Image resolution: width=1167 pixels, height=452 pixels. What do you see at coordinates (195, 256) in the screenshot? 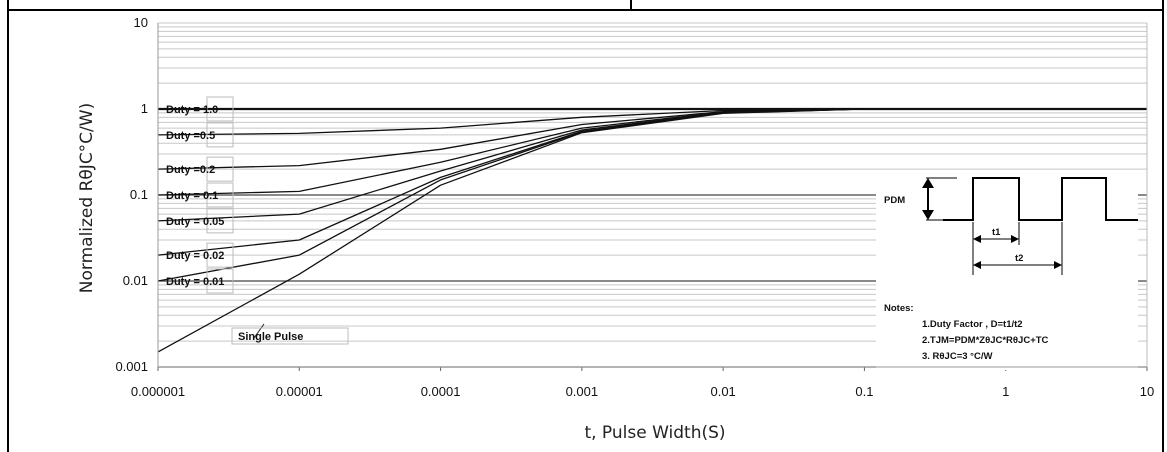
I see `duty-label: Duty = 0.02` at bounding box center [195, 256].